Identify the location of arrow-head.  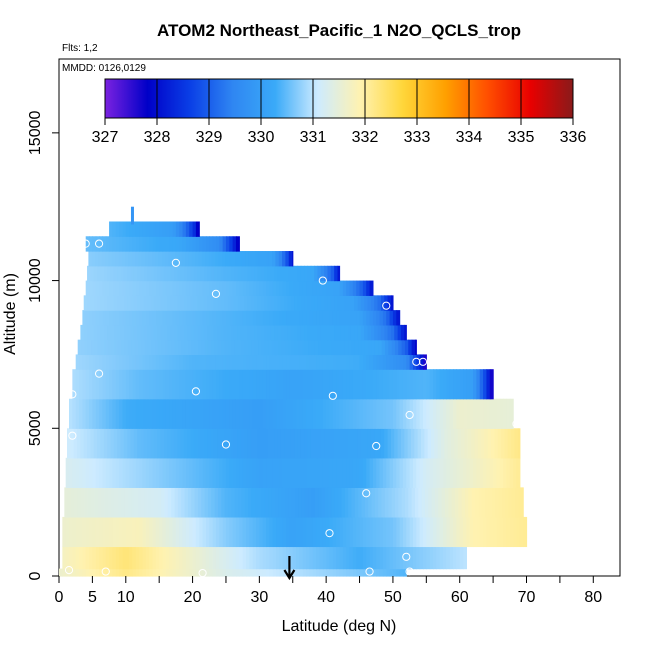
(289, 575).